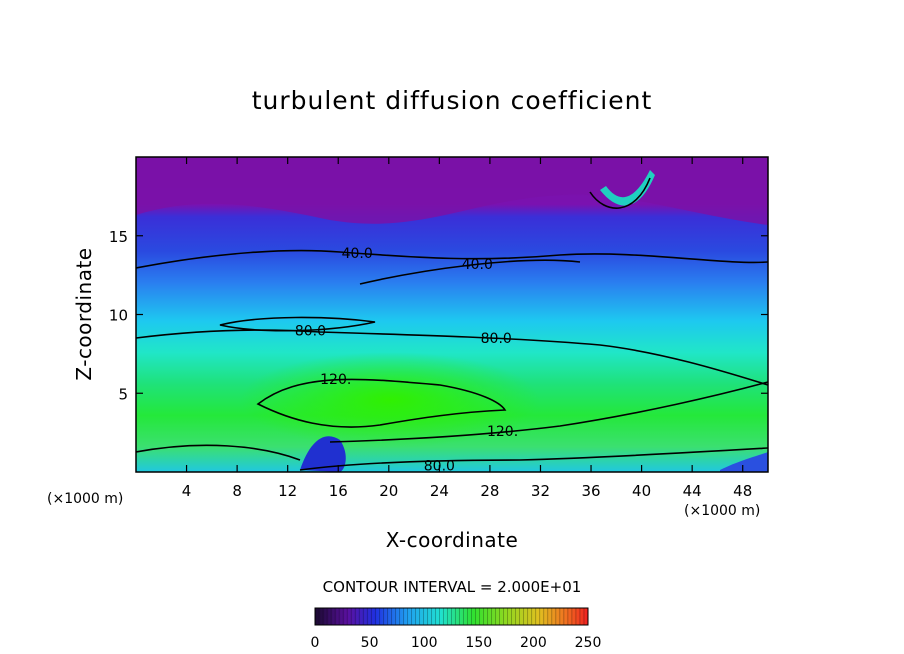  I want to click on contour-upper-arc, so click(620, 193).